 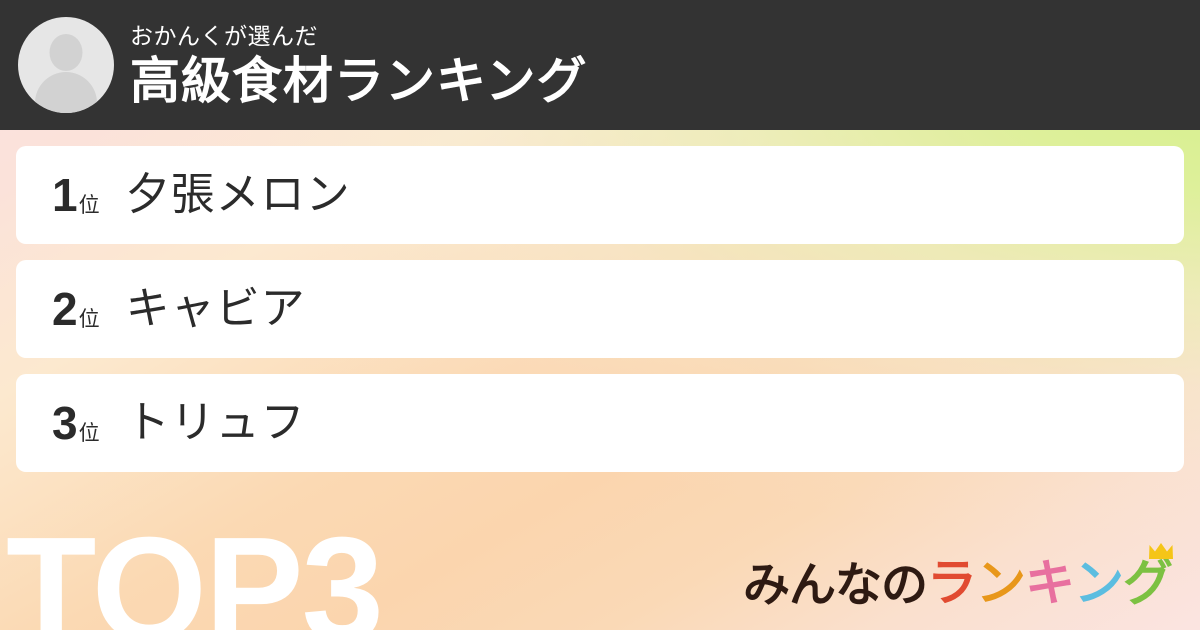 What do you see at coordinates (65, 309) in the screenshot?
I see `rank-number: 2` at bounding box center [65, 309].